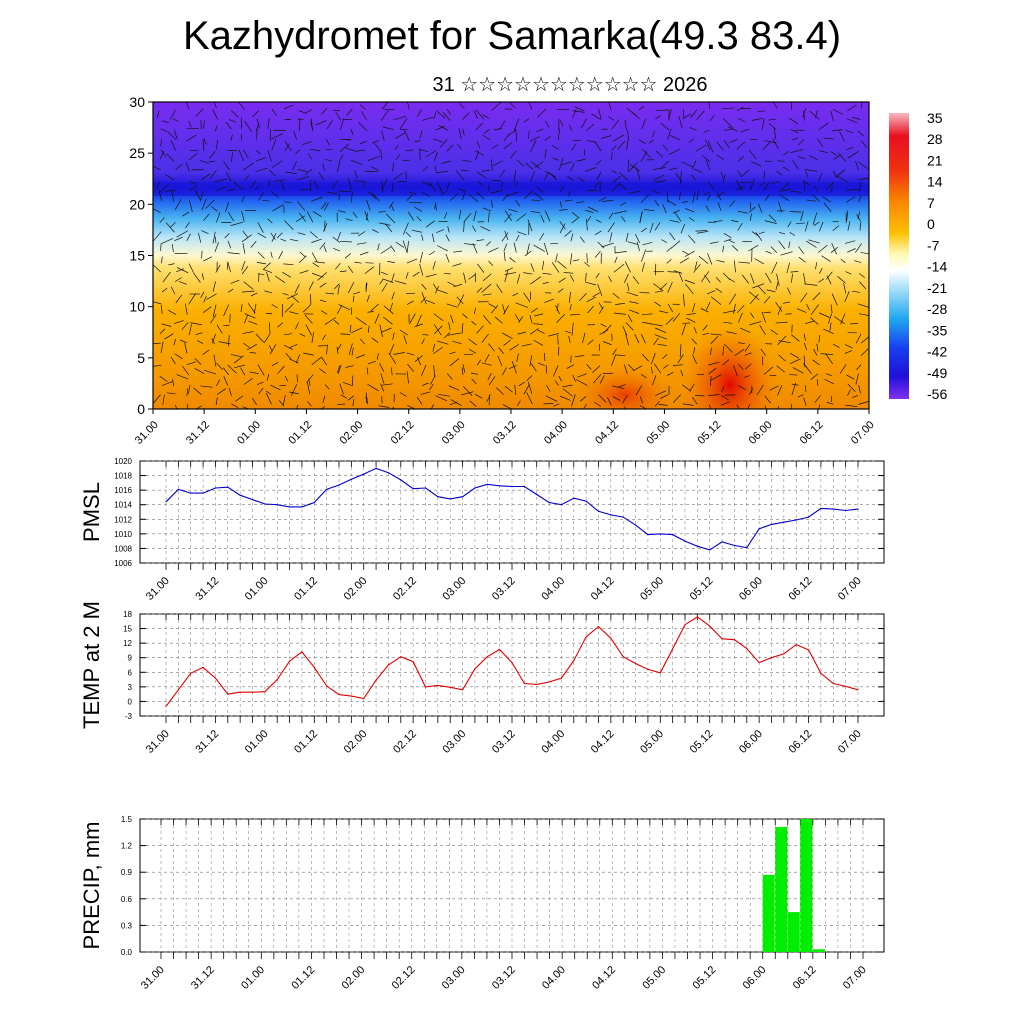 The image size is (1024, 1024). I want to click on x-tick-label: 07.00, so click(855, 978).